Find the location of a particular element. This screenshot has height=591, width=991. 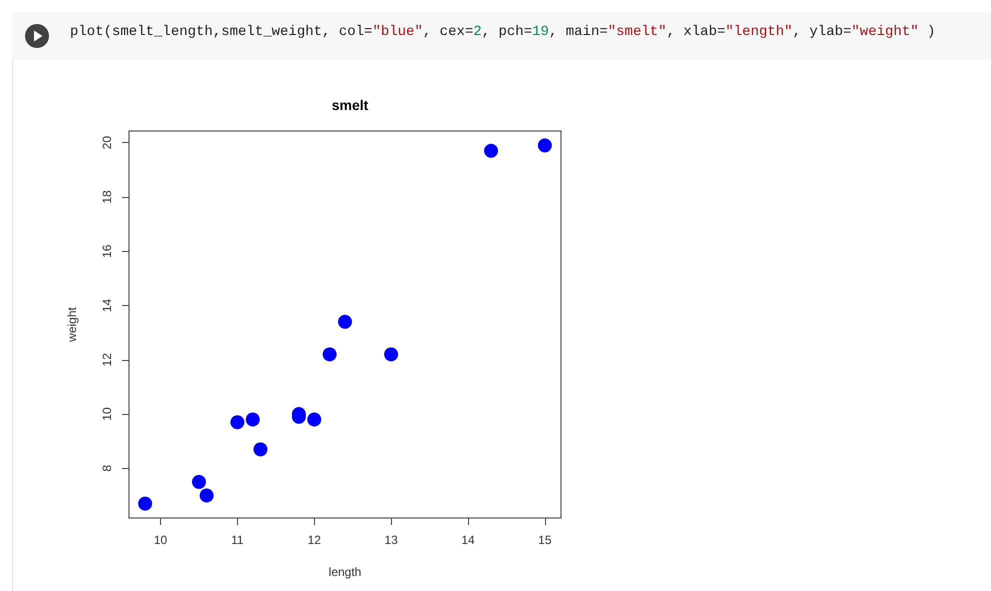

y-tick-label: 12 is located at coordinates (107, 359).